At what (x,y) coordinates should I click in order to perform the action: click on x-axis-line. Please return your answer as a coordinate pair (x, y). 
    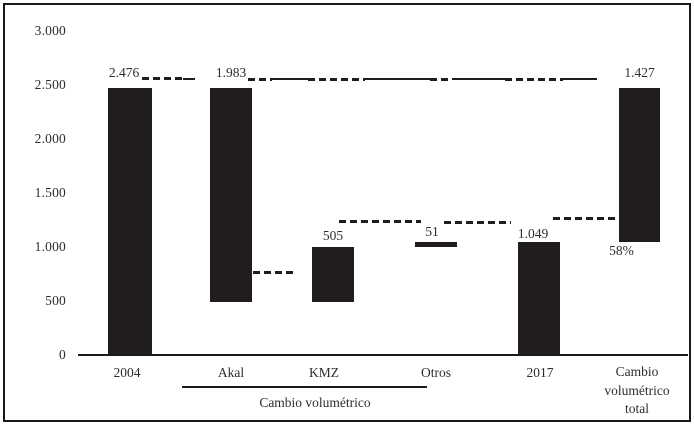
    Looking at the image, I should click on (383, 355).